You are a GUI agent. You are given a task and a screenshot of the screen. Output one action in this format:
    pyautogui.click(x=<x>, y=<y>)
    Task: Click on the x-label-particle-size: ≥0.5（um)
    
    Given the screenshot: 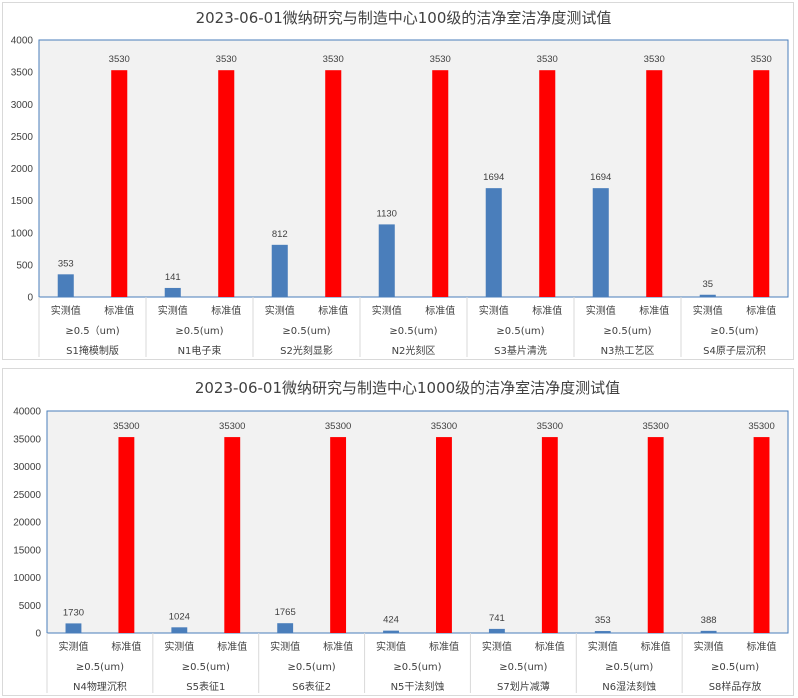 What is the action you would take?
    pyautogui.click(x=92, y=331)
    